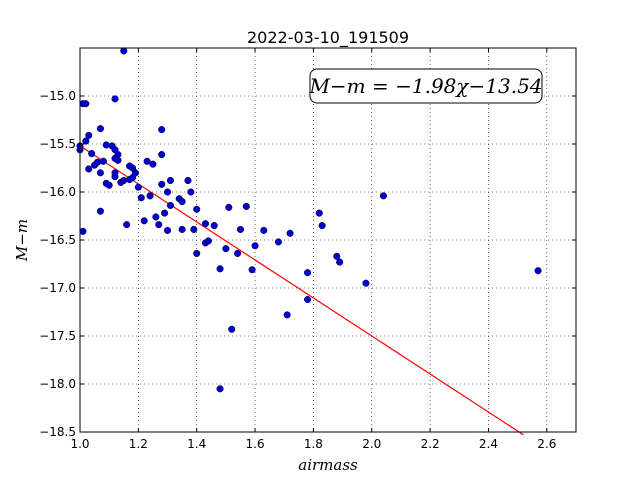 The width and height of the screenshot is (640, 480). What do you see at coordinates (371, 444) in the screenshot?
I see `x-tick-label: 2.0` at bounding box center [371, 444].